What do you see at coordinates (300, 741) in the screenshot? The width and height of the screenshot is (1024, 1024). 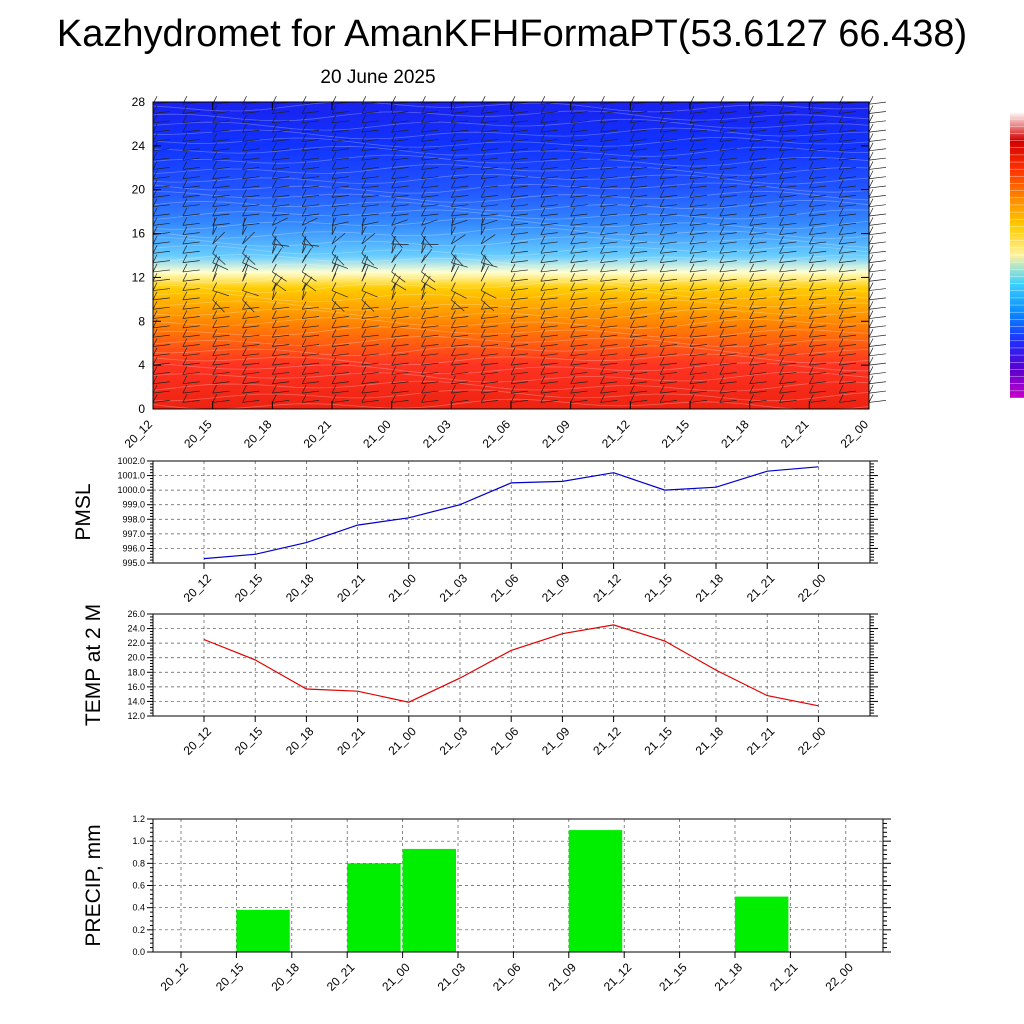 I see `x-tick-label: 20_18` at bounding box center [300, 741].